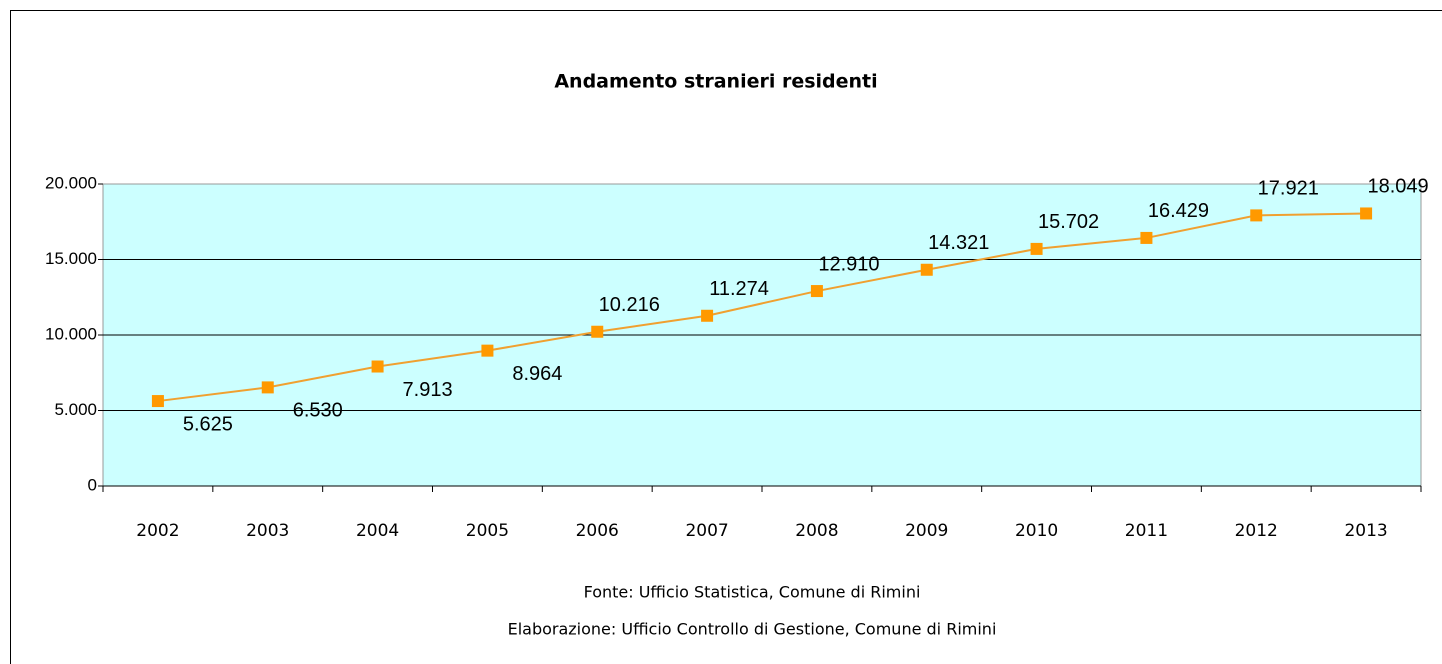 This screenshot has height=664, width=1442. I want to click on x-tick-label: 2005, so click(487, 531).